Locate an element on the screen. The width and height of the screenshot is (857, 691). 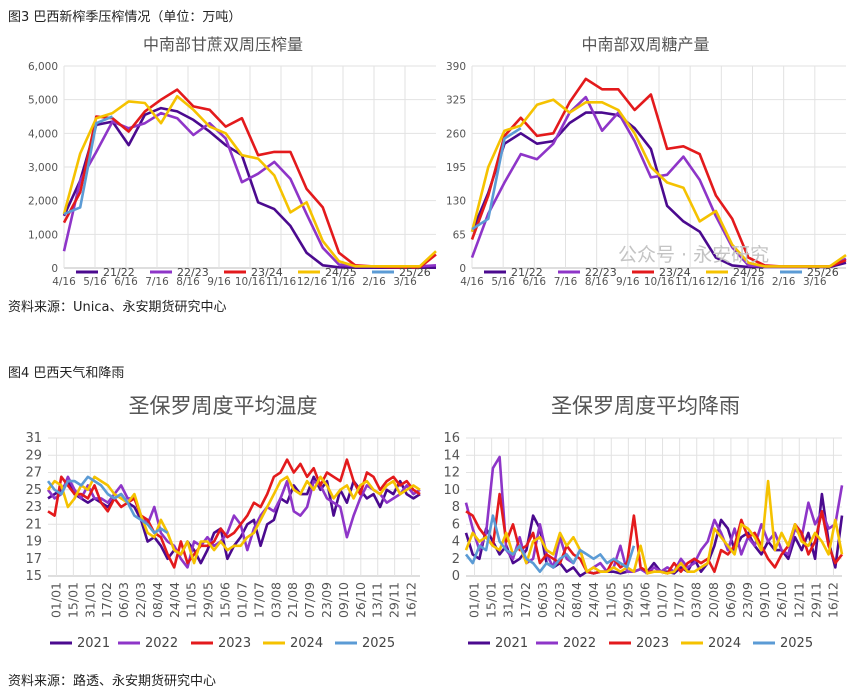
x-tick-label: 9/16 is located at coordinates (628, 282).